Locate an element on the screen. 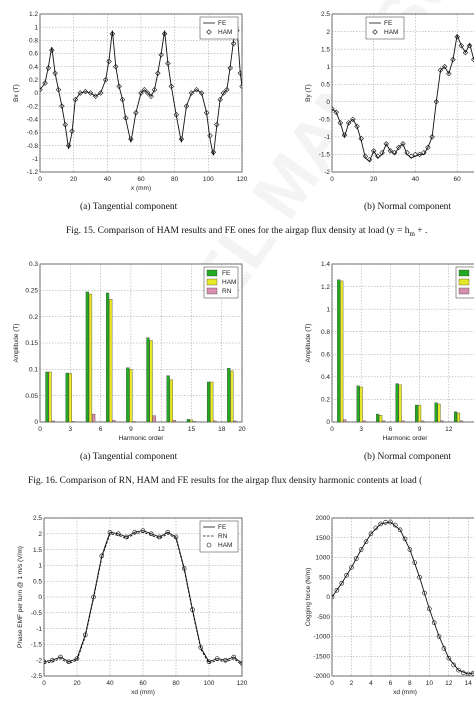  y-tick-label: 2.5 is located at coordinates (325, 14).